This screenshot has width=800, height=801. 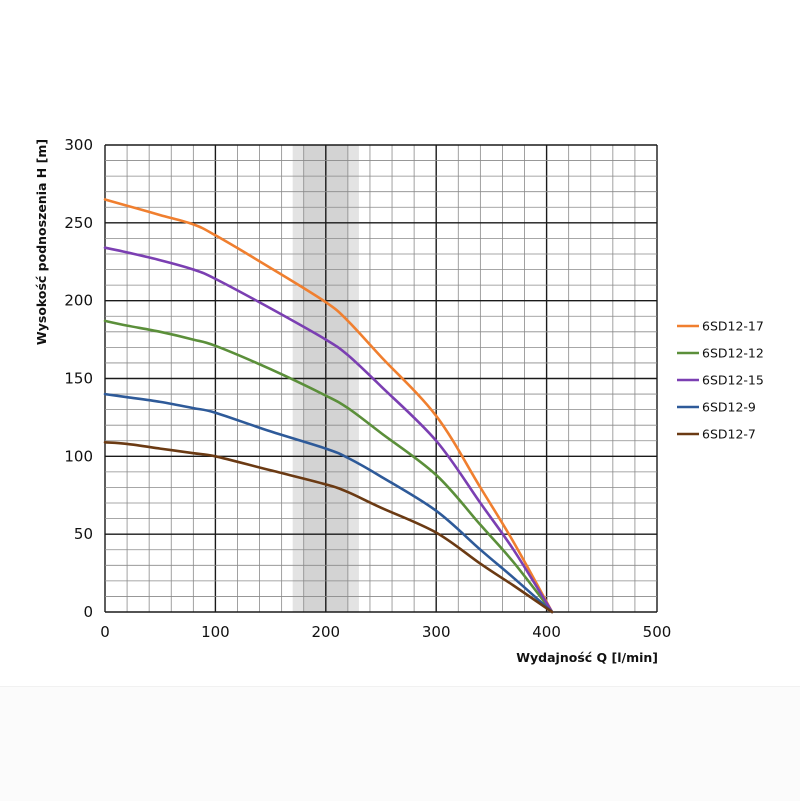 I want to click on y-axis-label: Wysokość podnoszenia H [m], so click(x=41, y=242).